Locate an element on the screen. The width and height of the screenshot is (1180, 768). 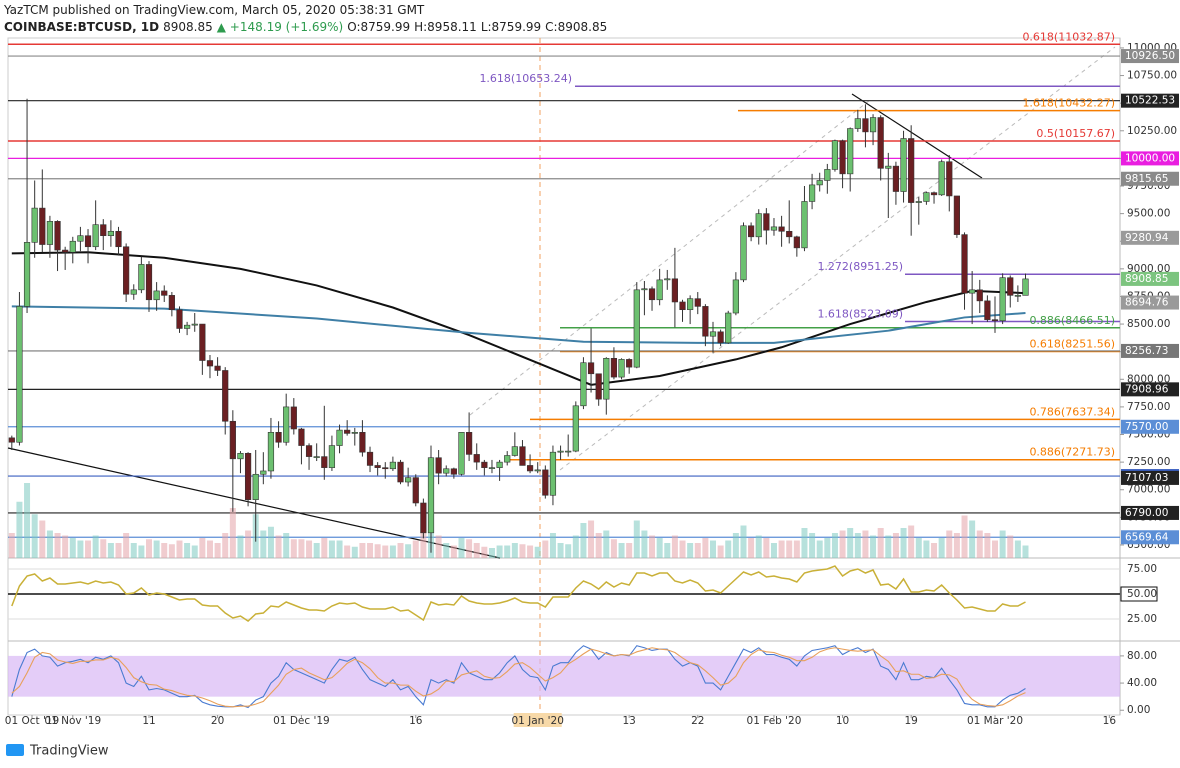
close: C:8908.85 is located at coordinates (576, 27).